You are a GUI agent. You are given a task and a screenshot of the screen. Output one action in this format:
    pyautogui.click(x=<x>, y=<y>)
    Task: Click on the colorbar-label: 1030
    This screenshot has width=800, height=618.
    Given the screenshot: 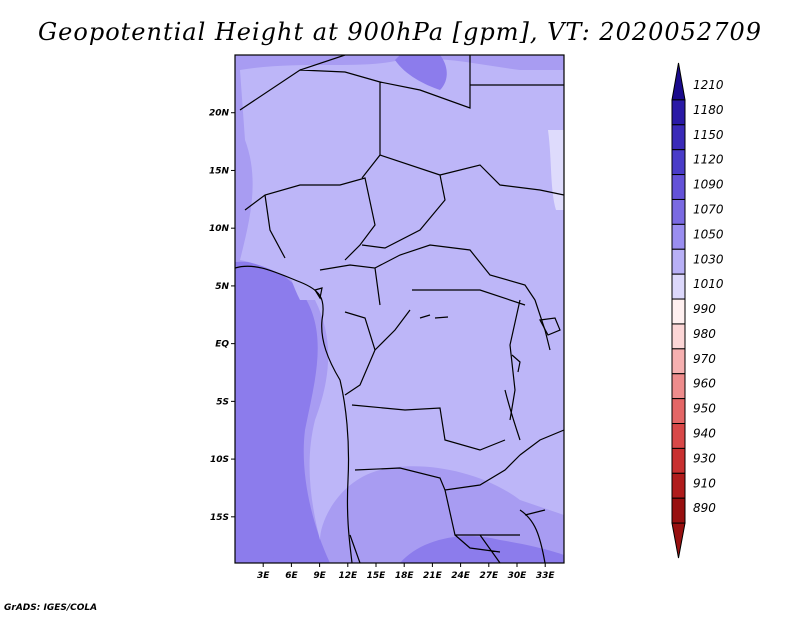 What is the action you would take?
    pyautogui.click(x=708, y=259)
    